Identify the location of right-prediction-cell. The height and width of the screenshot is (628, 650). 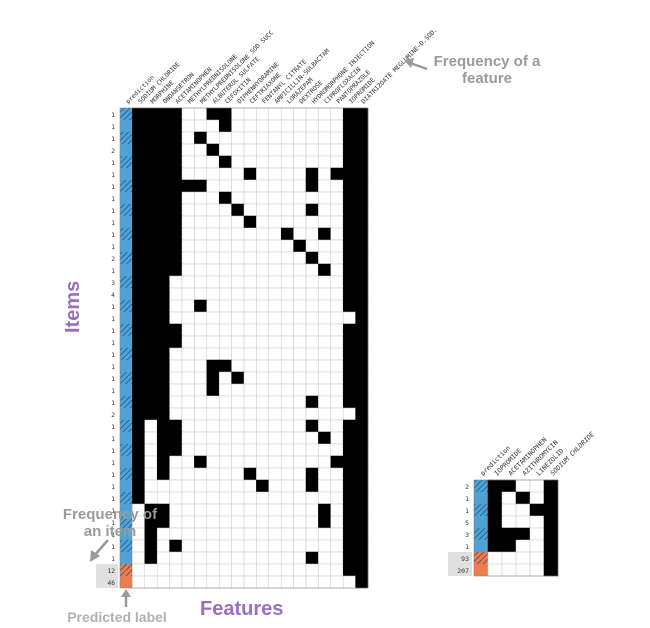
(481, 546).